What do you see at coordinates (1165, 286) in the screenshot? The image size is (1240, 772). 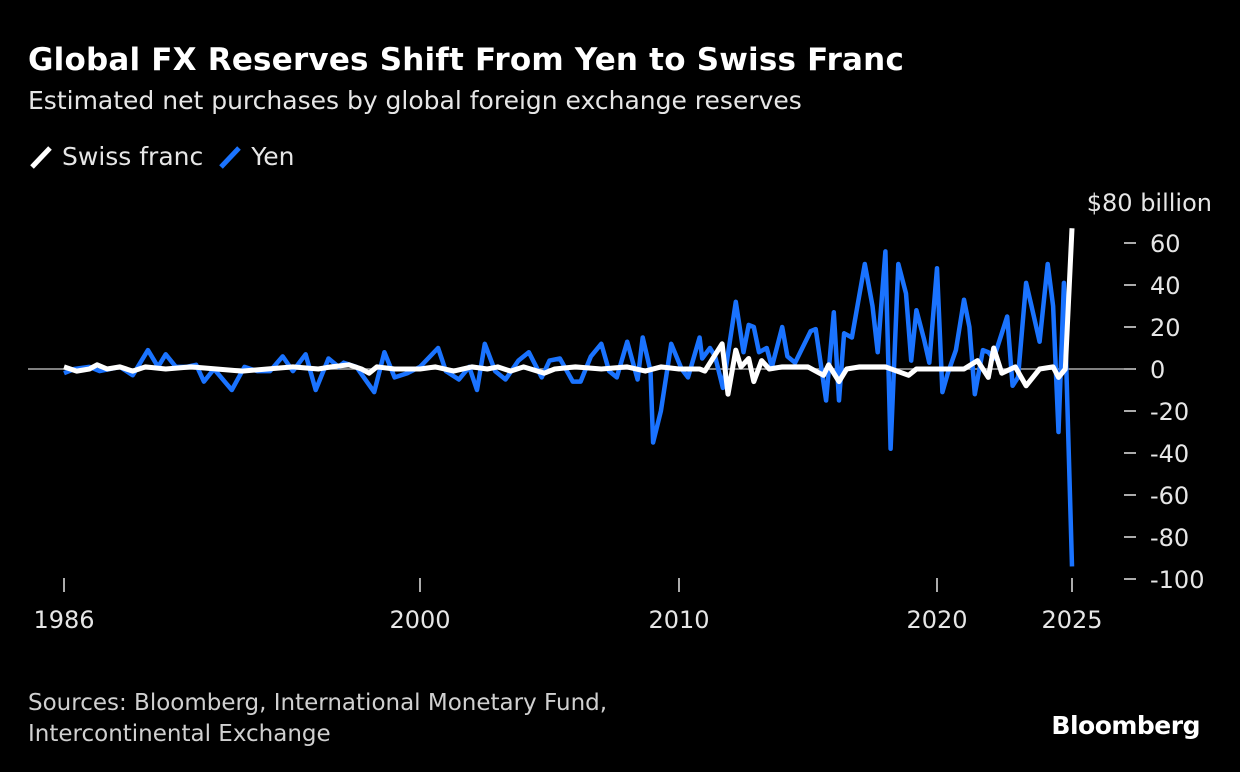 I see `y-tick-label: 40` at bounding box center [1165, 286].